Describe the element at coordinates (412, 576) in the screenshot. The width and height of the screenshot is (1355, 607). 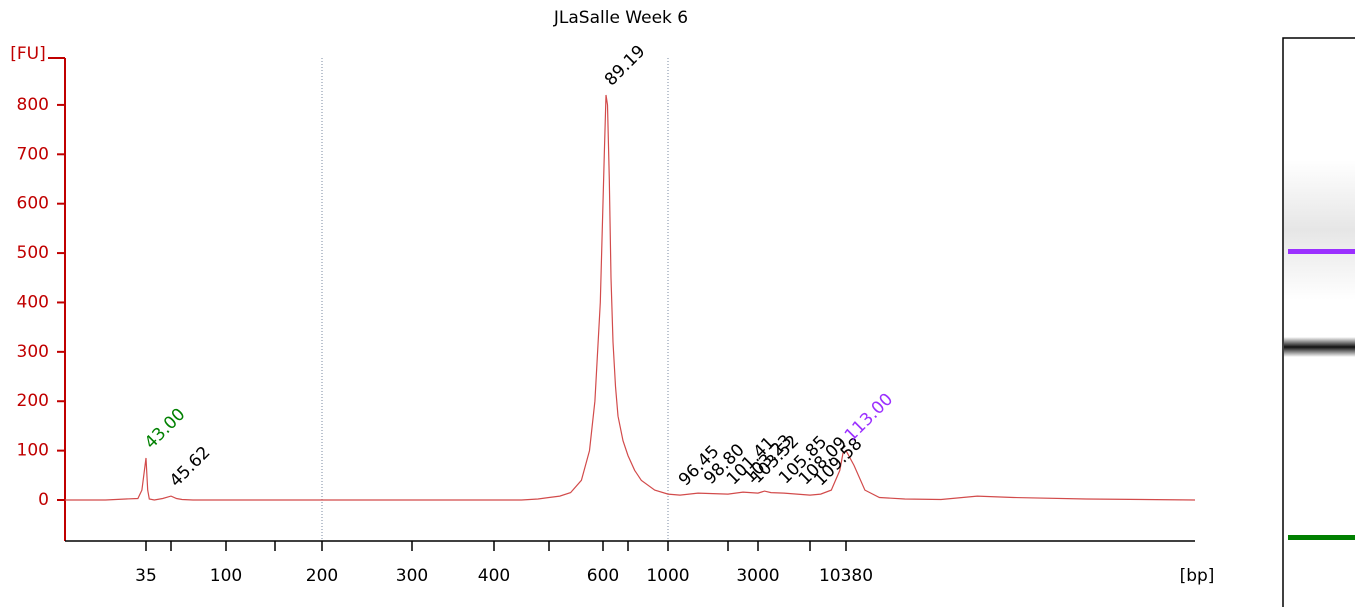
I see `x-tick-label: 300` at that location.